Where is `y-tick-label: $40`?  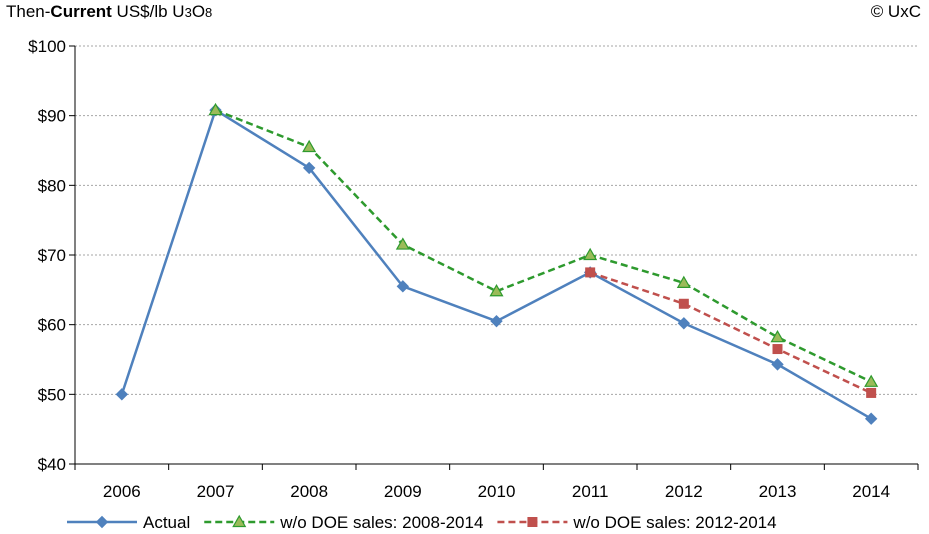 y-tick-label: $40 is located at coordinates (52, 464).